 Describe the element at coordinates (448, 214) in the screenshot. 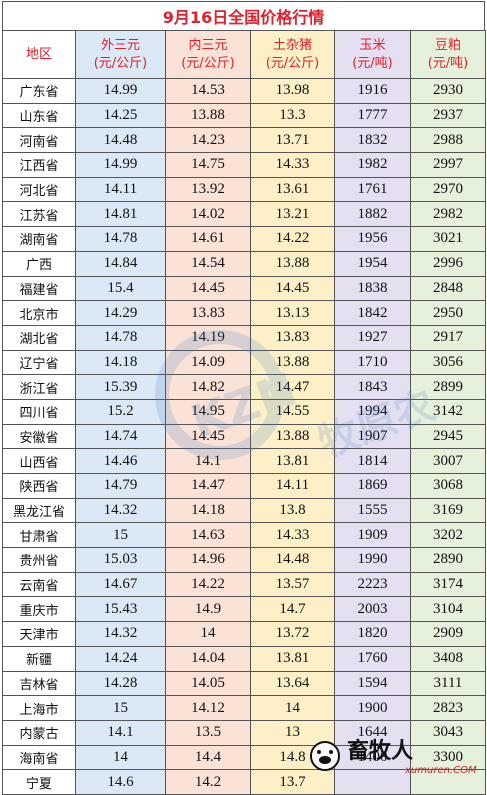

I see `cell-soy: 2982` at that location.